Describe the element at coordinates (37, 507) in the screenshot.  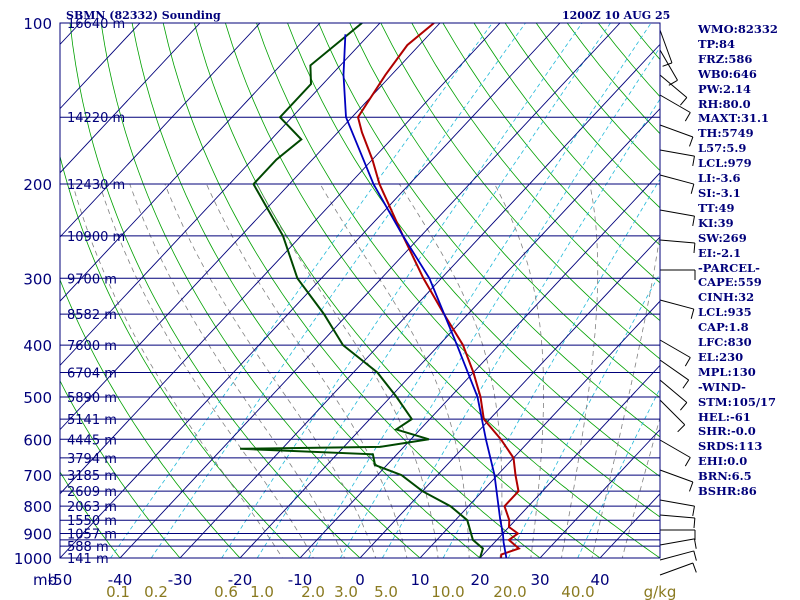
I see `pressure-tick-label: 800` at that location.